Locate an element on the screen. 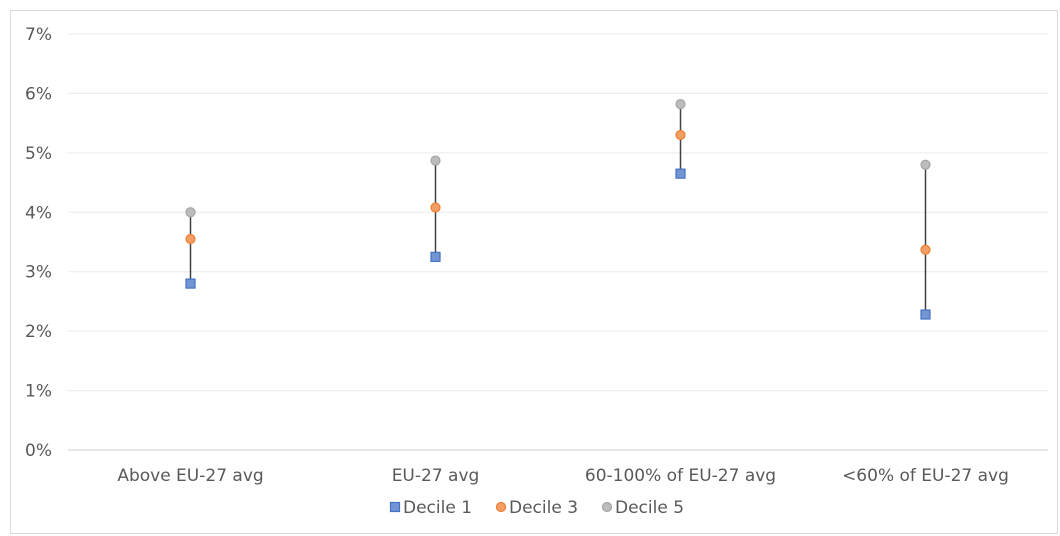  legend-label: Decile 3 is located at coordinates (543, 508).